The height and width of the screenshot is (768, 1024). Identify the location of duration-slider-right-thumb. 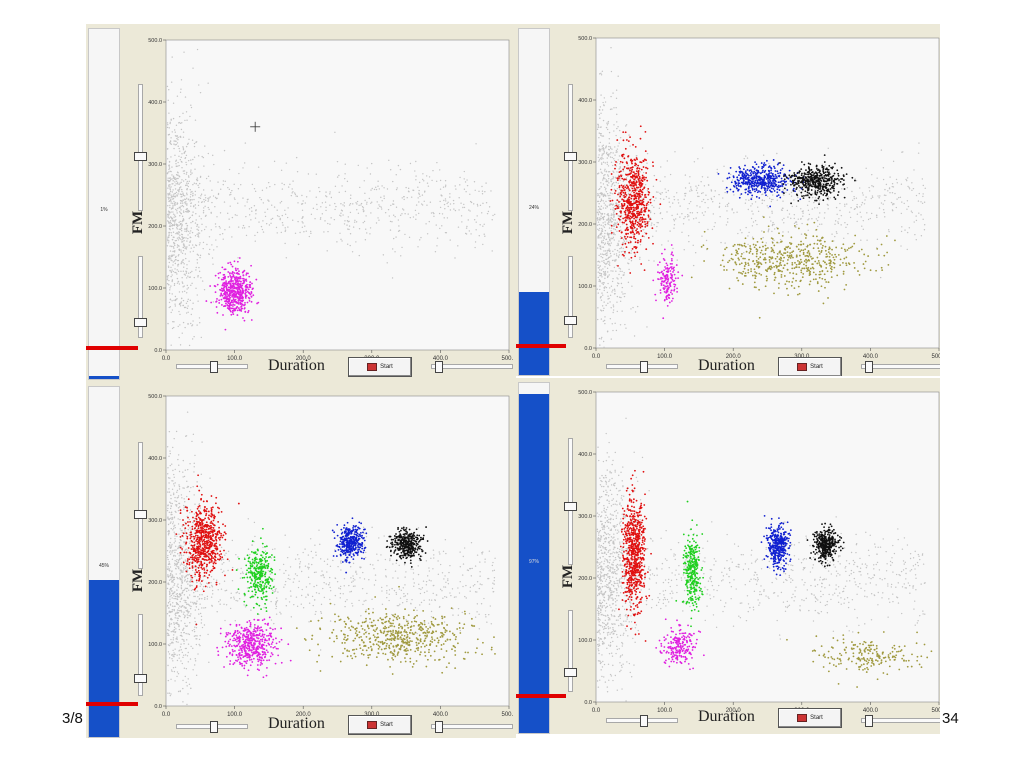
(439, 367).